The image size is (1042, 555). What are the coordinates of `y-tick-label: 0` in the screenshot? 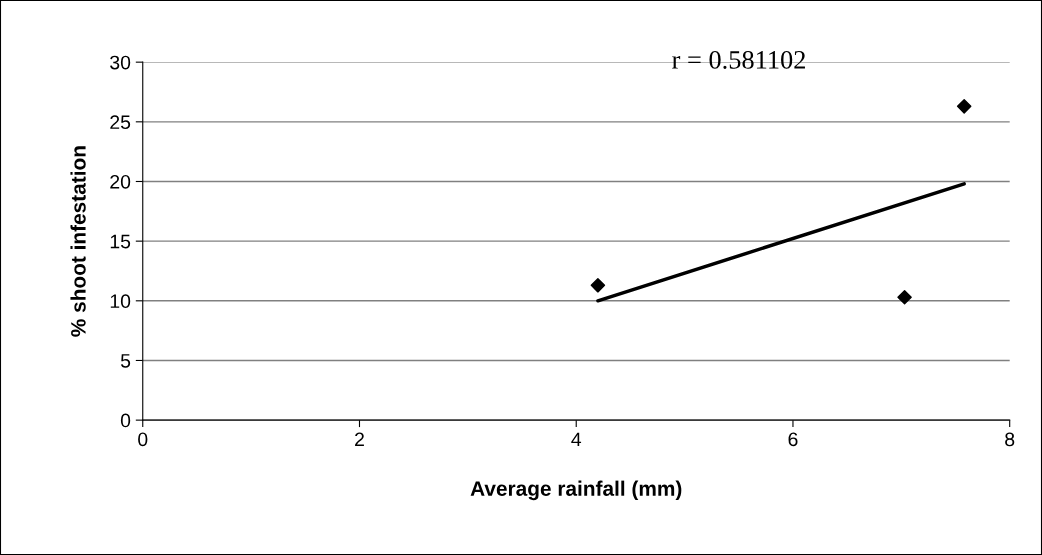 It's located at (125, 420).